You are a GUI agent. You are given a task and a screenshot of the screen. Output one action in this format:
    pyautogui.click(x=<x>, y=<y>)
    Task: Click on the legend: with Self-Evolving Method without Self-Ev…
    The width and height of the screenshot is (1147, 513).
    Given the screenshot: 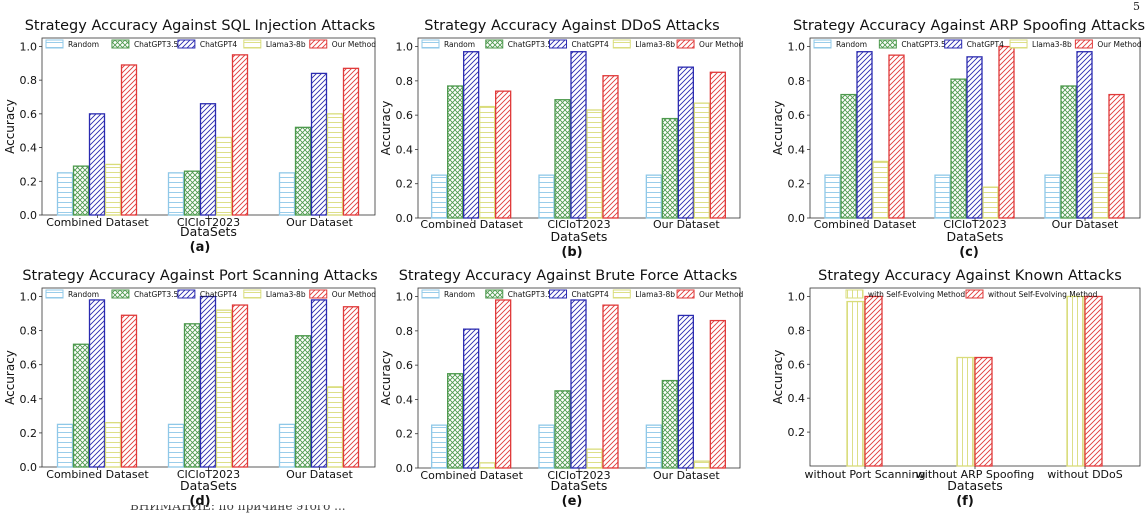 What is the action you would take?
    pyautogui.click(x=971, y=294)
    